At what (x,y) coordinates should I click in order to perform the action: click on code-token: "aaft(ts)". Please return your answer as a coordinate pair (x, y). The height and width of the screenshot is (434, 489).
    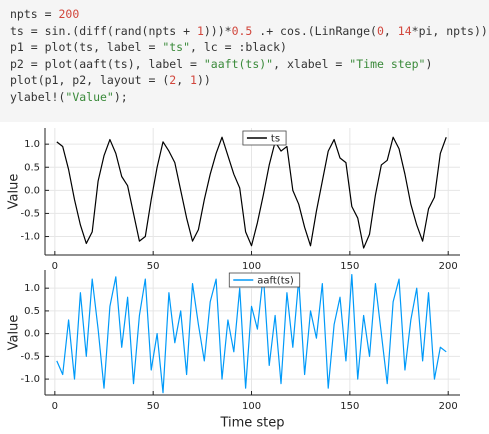
    Looking at the image, I should click on (238, 63).